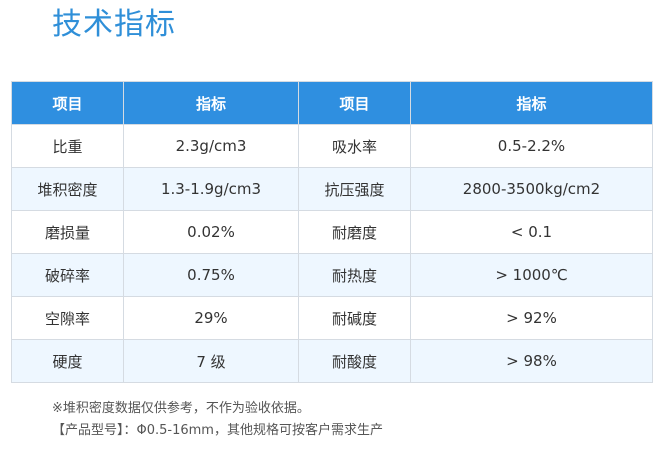 This screenshot has width=665, height=465. I want to click on cell-value: > 98%, so click(531, 361).